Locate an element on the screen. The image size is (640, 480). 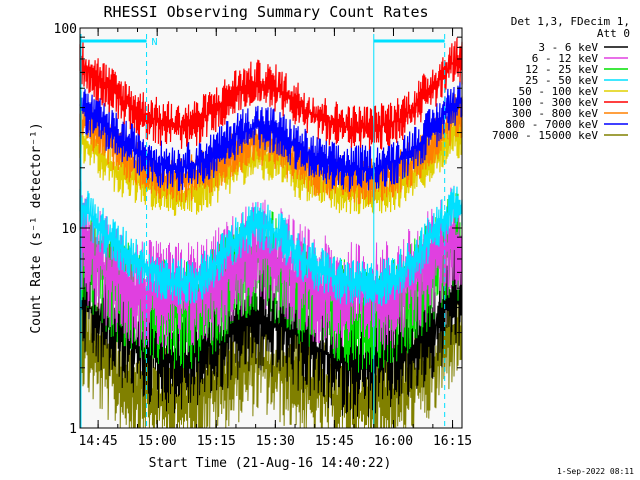
x-tick-label: 15:00 is located at coordinates (157, 441).